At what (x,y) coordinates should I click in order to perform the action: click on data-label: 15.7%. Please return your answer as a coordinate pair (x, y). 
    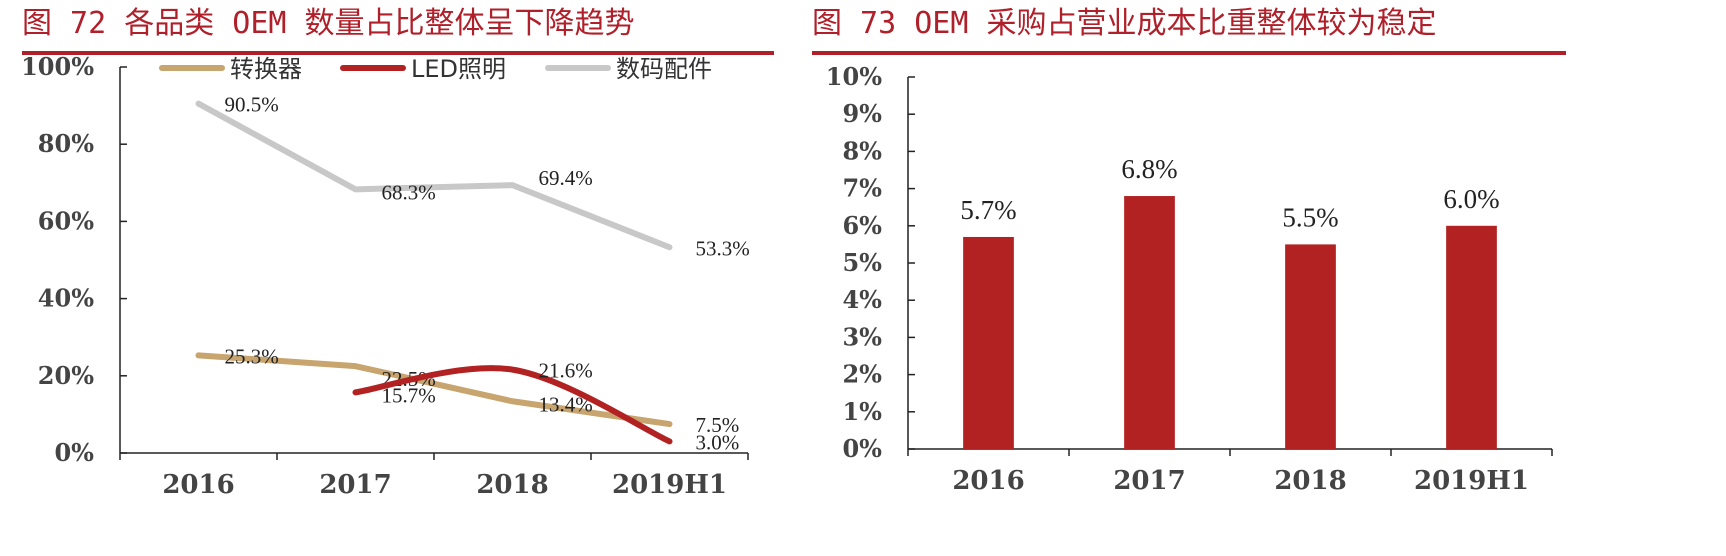
    Looking at the image, I should click on (409, 395).